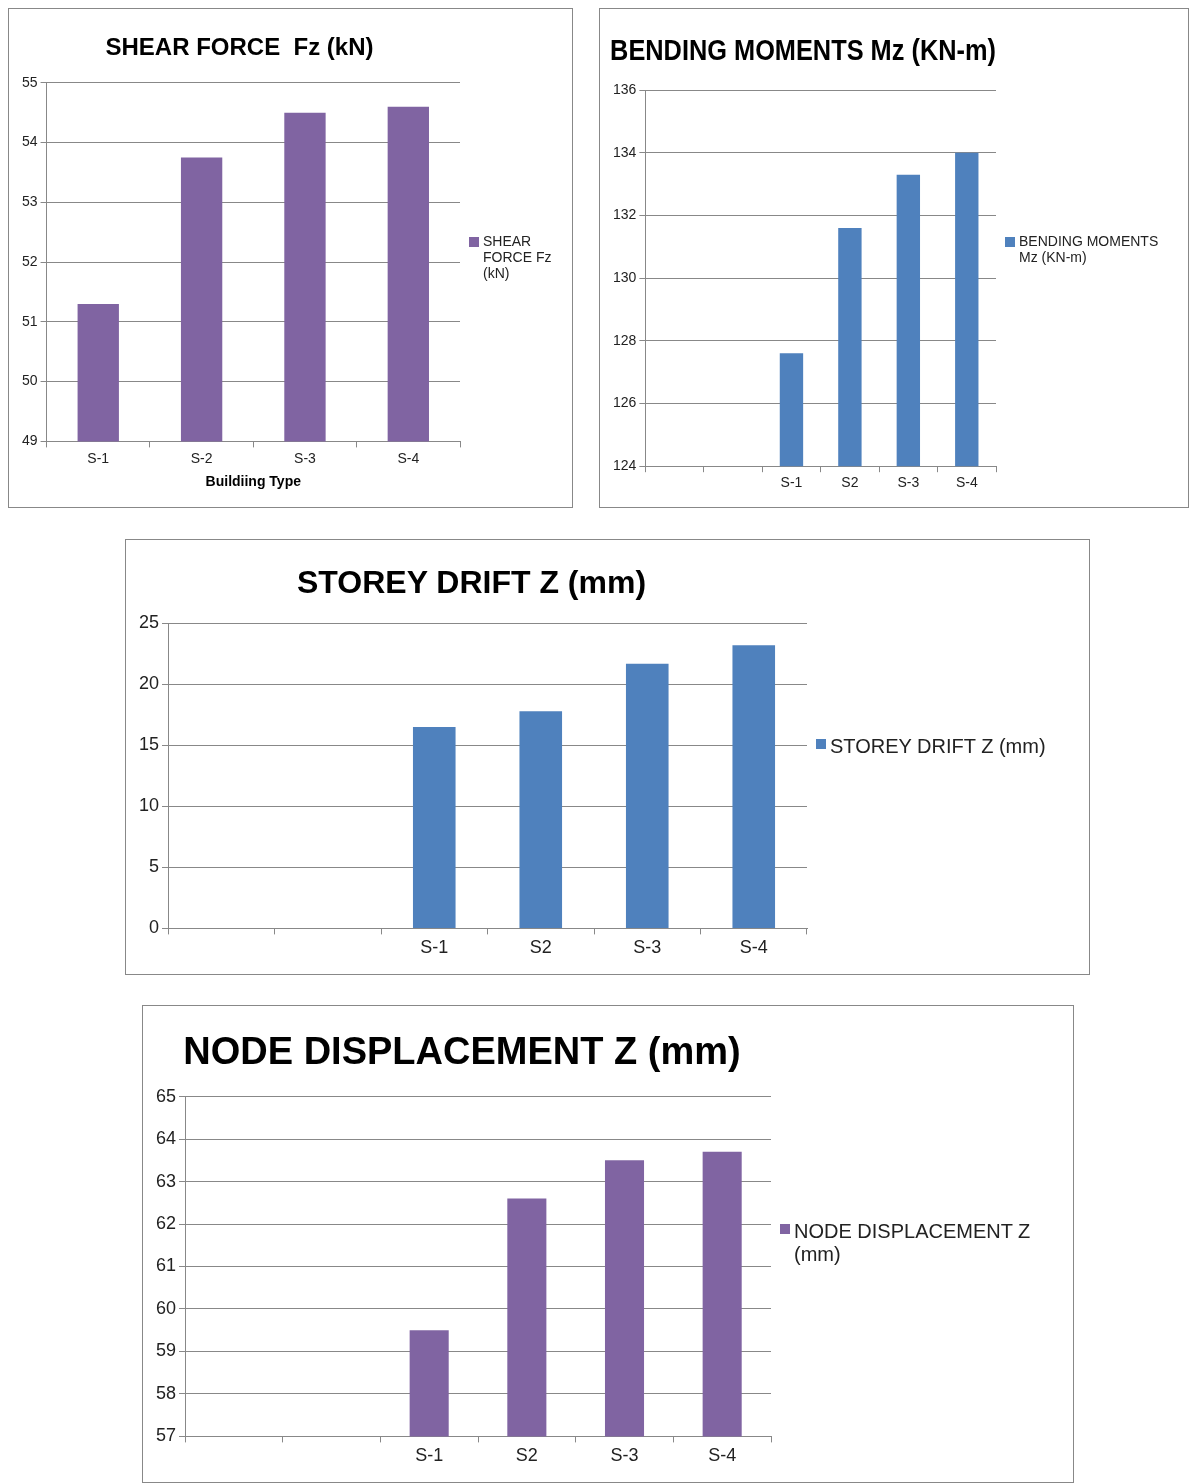 The width and height of the screenshot is (1189, 1483). I want to click on y-tick-label: 58, so click(166, 1392).